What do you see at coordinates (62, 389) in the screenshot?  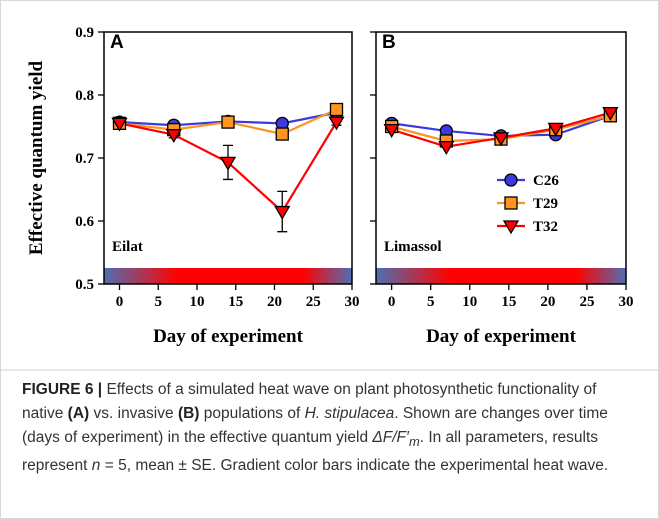 I see `caption-text: FIGURE 6 |` at bounding box center [62, 389].